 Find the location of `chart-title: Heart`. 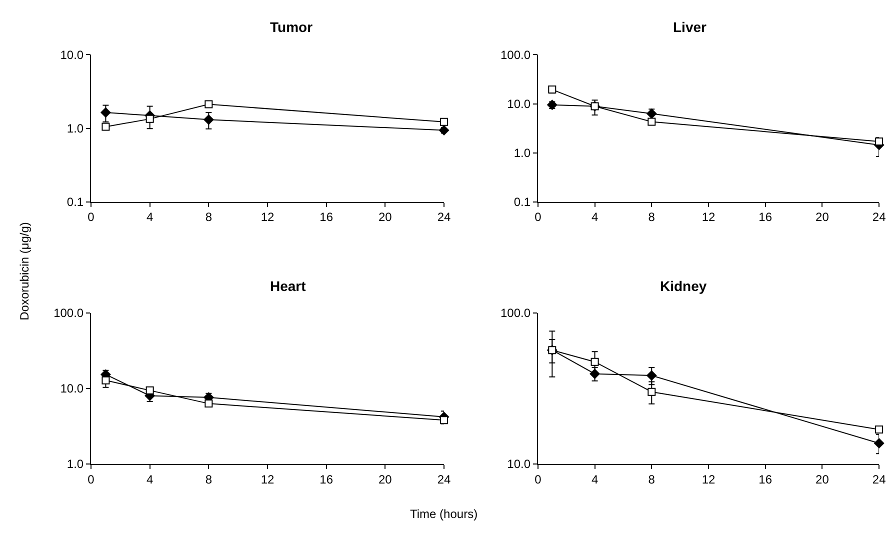

chart-title: Heart is located at coordinates (288, 286).